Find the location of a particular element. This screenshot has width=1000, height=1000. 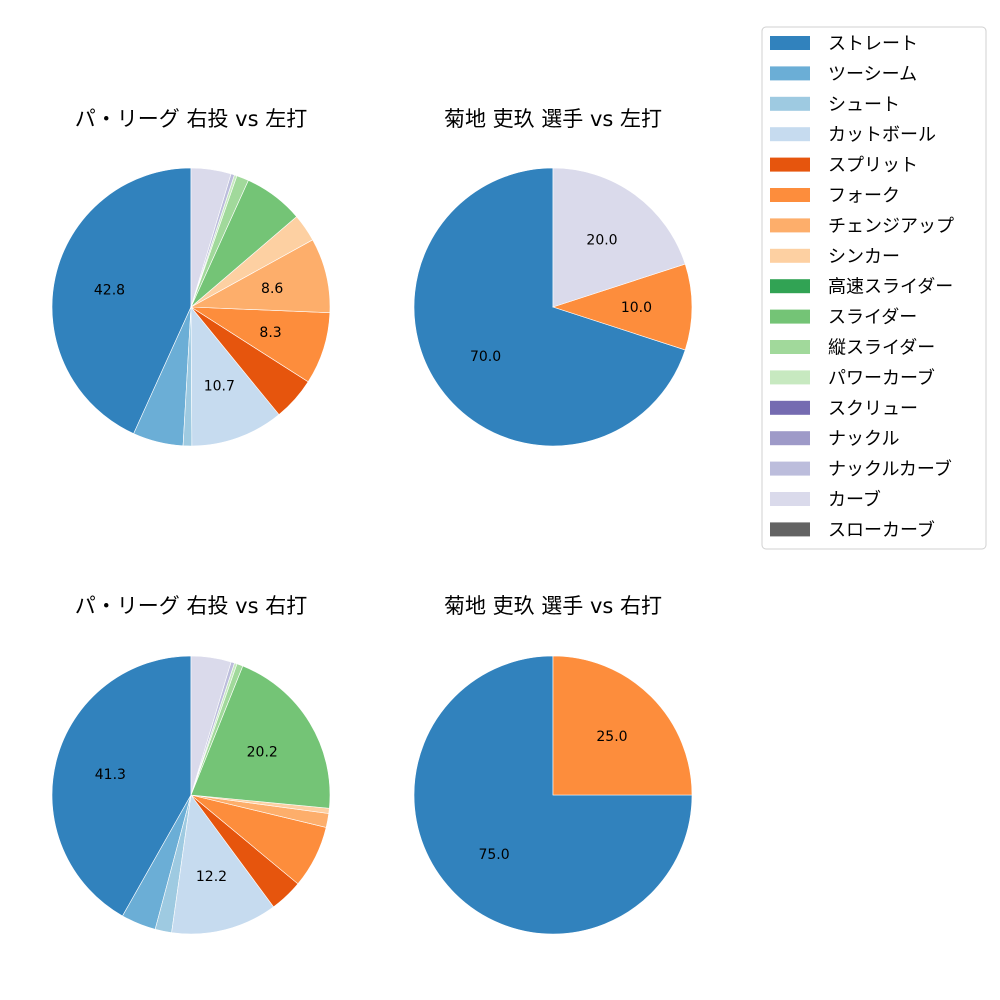

legend-label: 縦スライダー is located at coordinates (881, 348).